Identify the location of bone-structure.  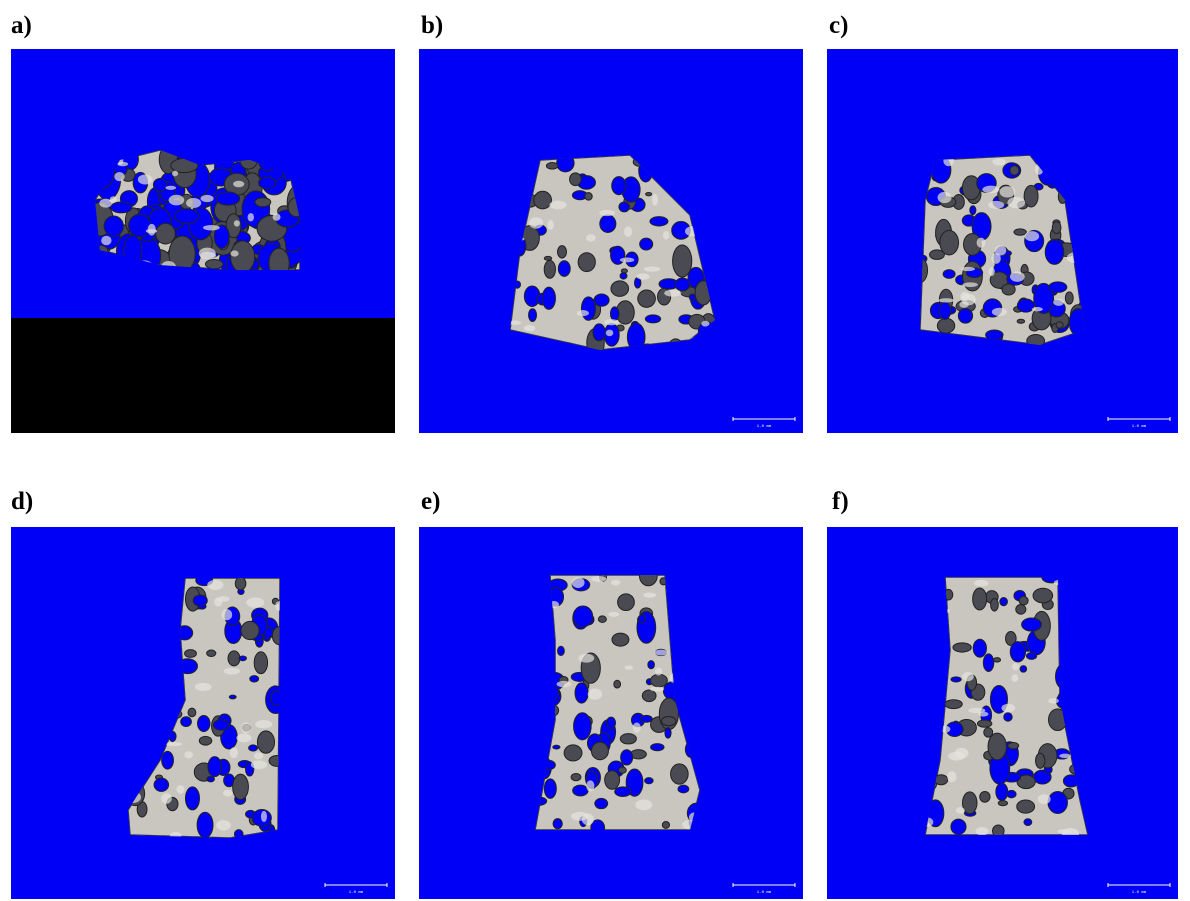
(1002, 250).